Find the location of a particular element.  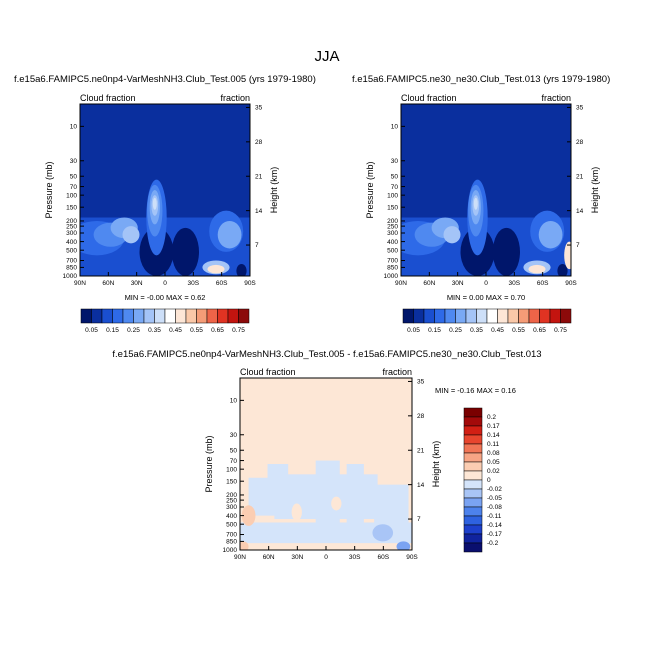

colorbar-label: 0.55 is located at coordinates (196, 330).